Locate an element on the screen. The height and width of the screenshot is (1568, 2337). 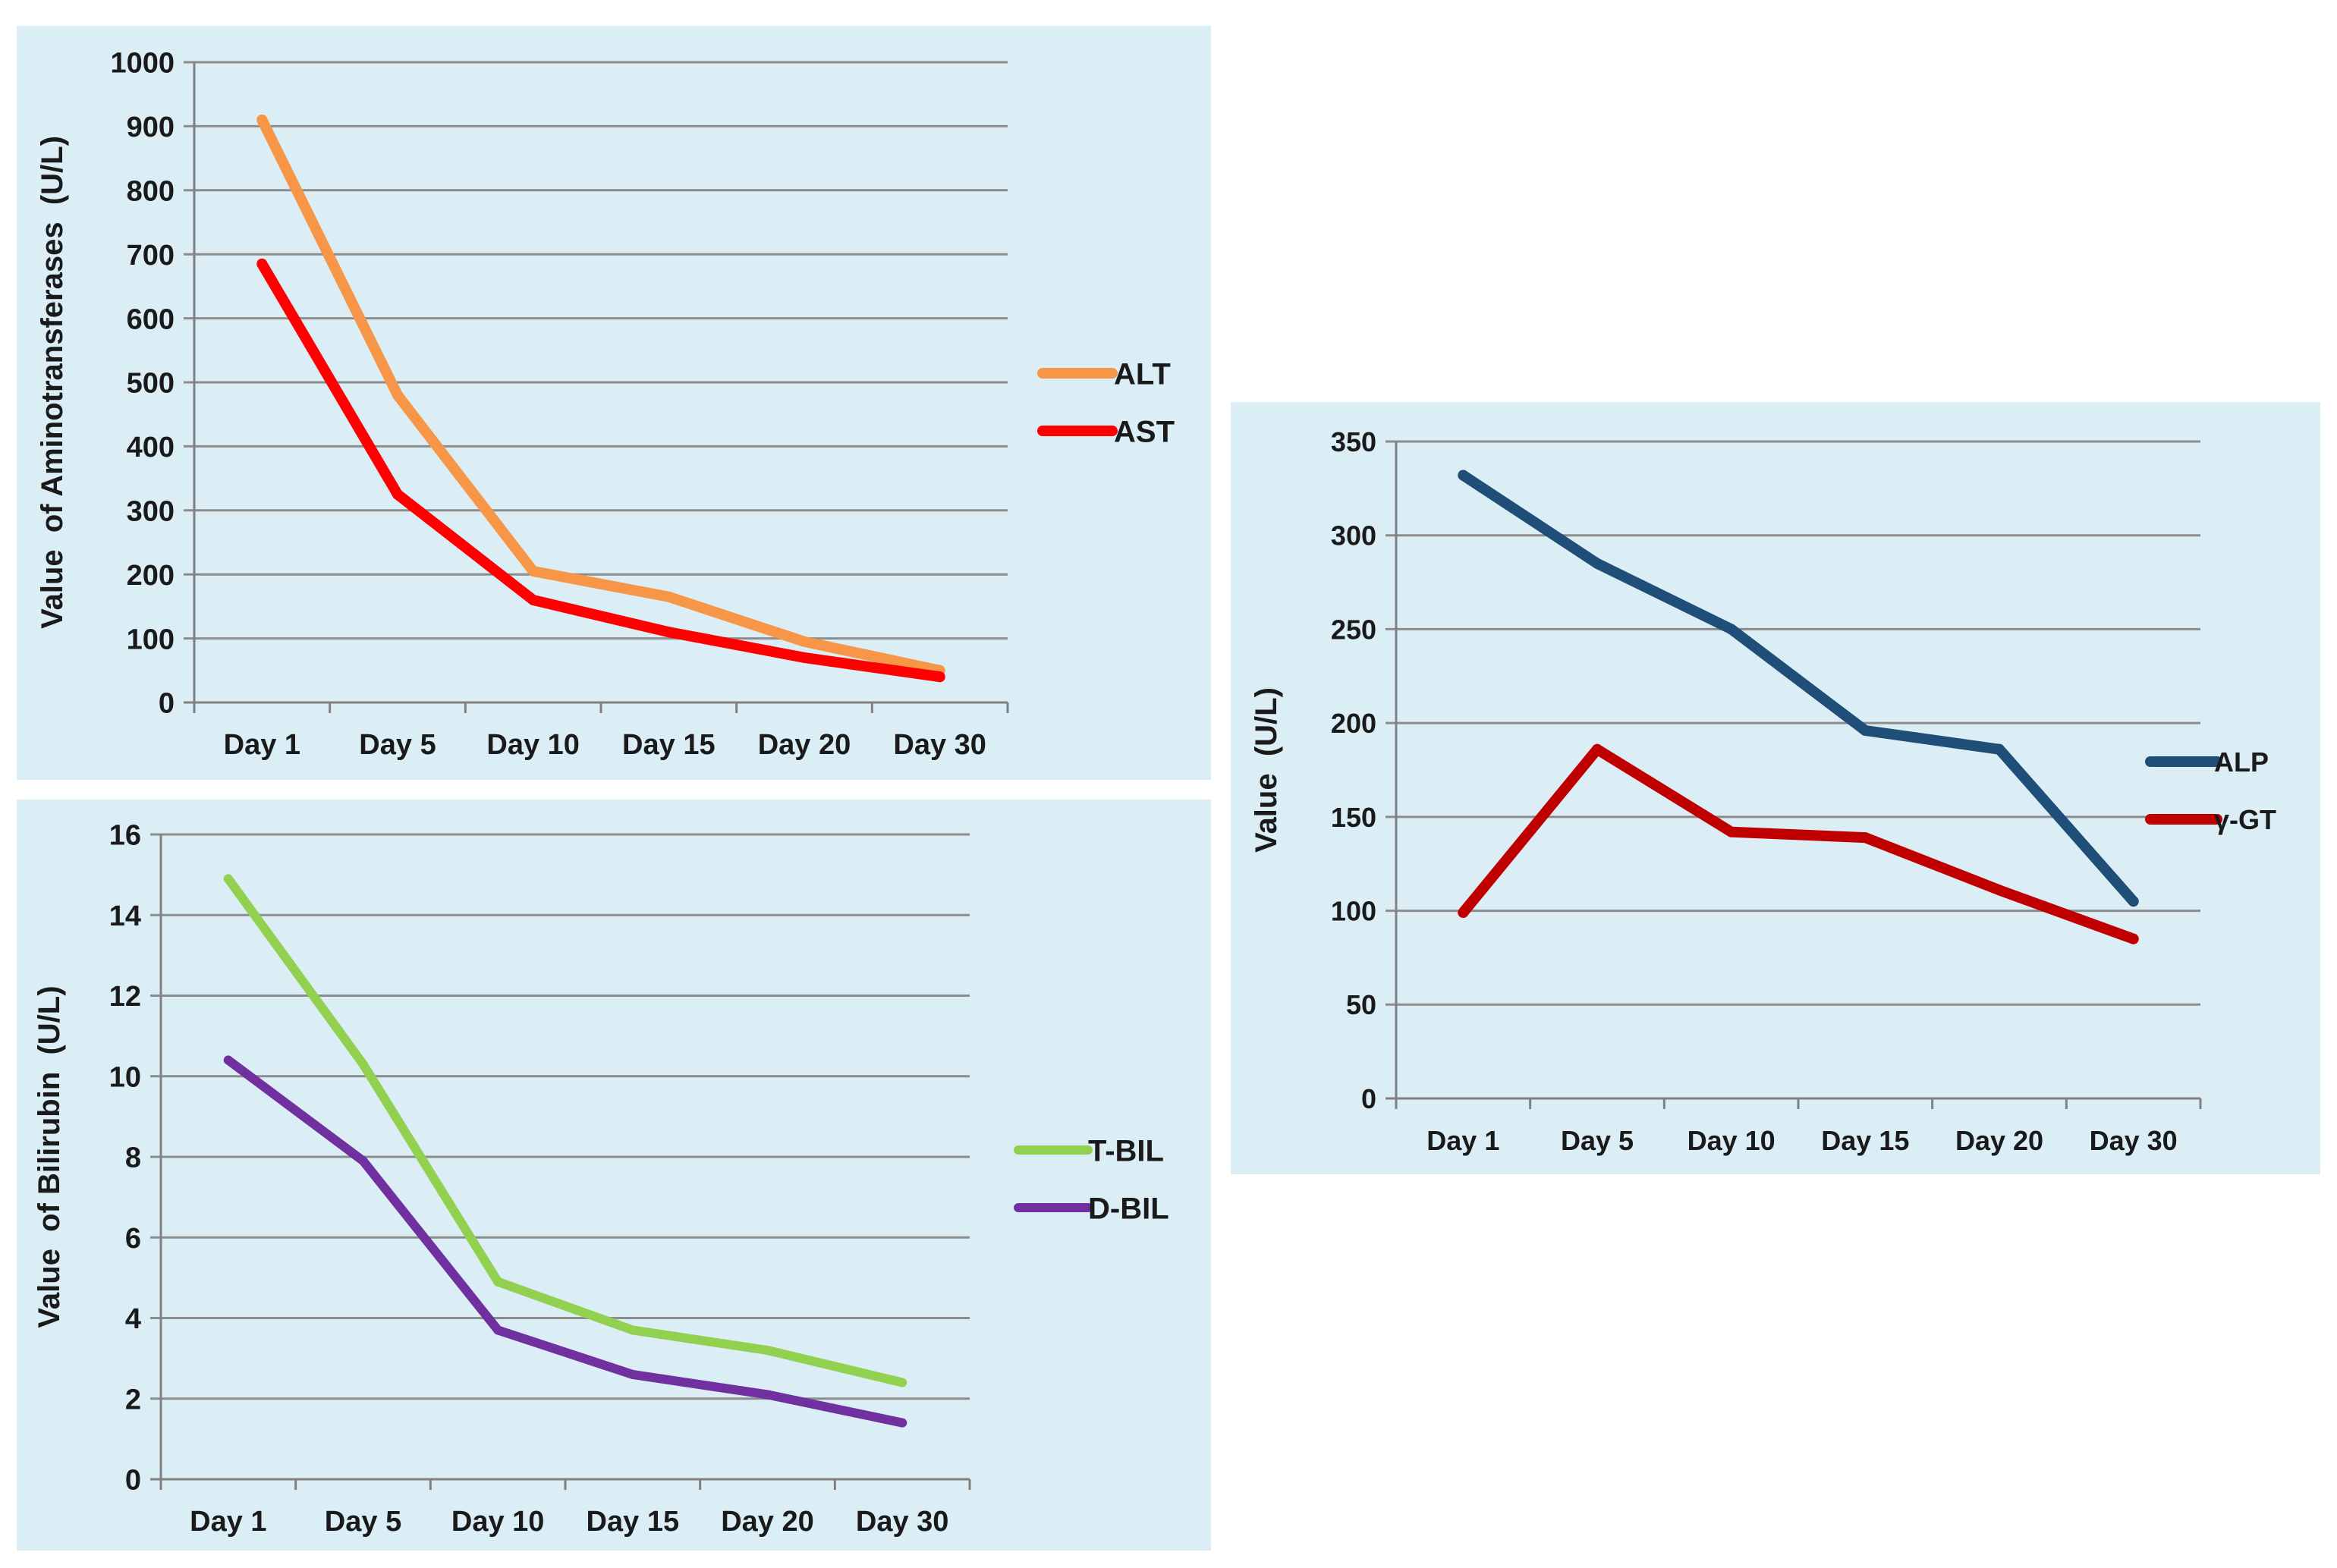
y-tick-label: 600 is located at coordinates (151, 319).